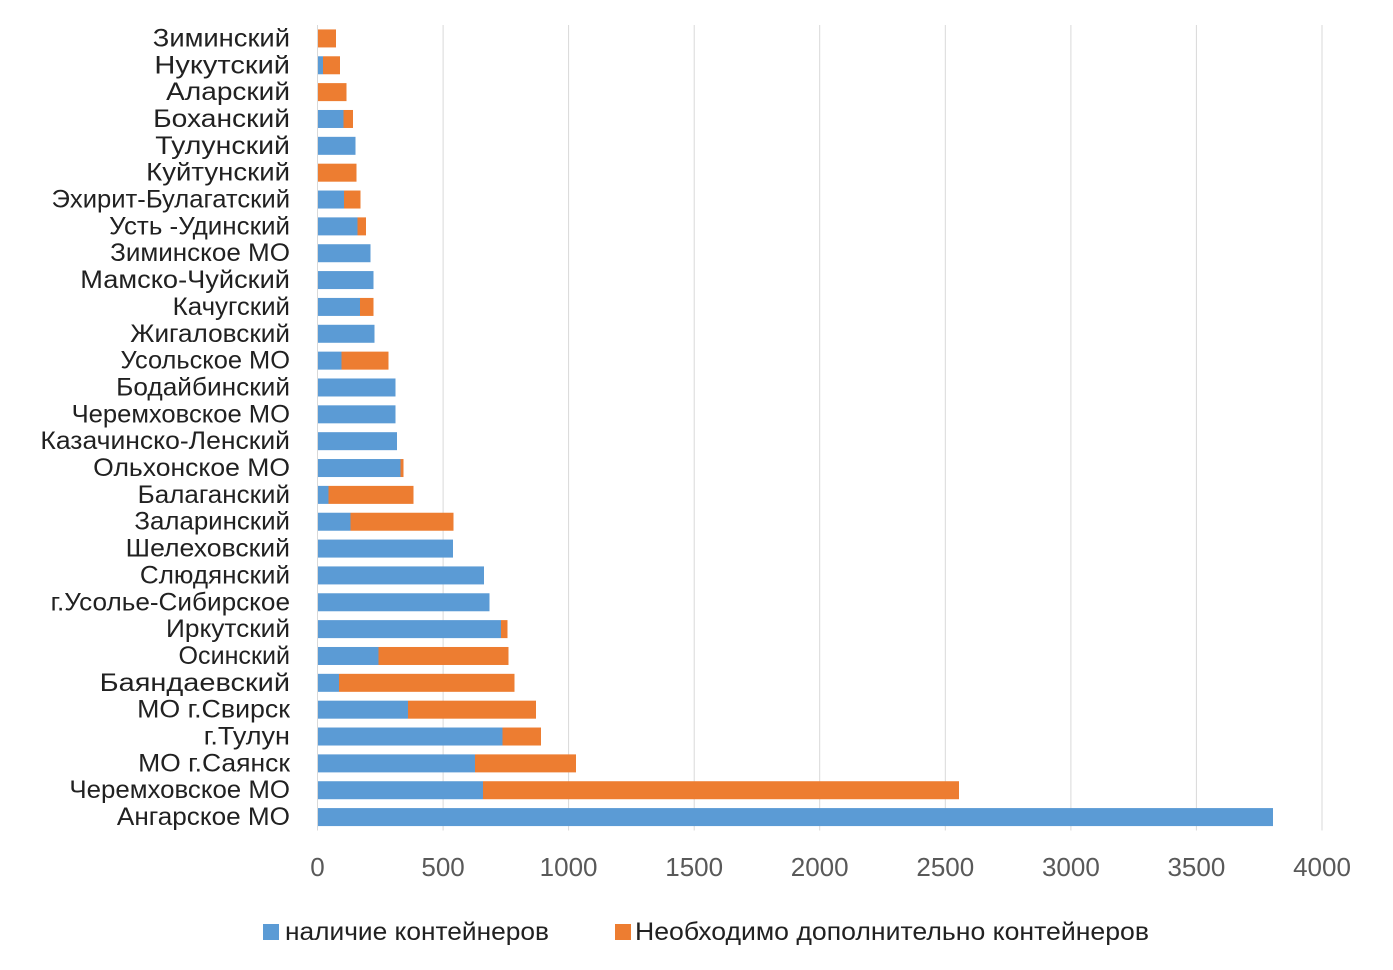 This screenshot has width=1393, height=970. What do you see at coordinates (1196, 867) in the screenshot?
I see `svg-text: 3500` at bounding box center [1196, 867].